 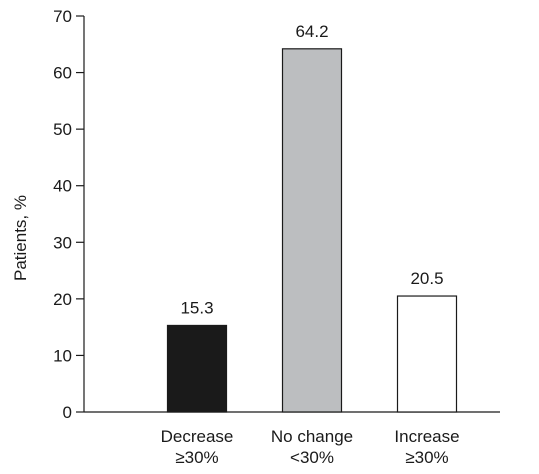 What do you see at coordinates (197, 436) in the screenshot?
I see `category-label-line1: Decrease` at bounding box center [197, 436].